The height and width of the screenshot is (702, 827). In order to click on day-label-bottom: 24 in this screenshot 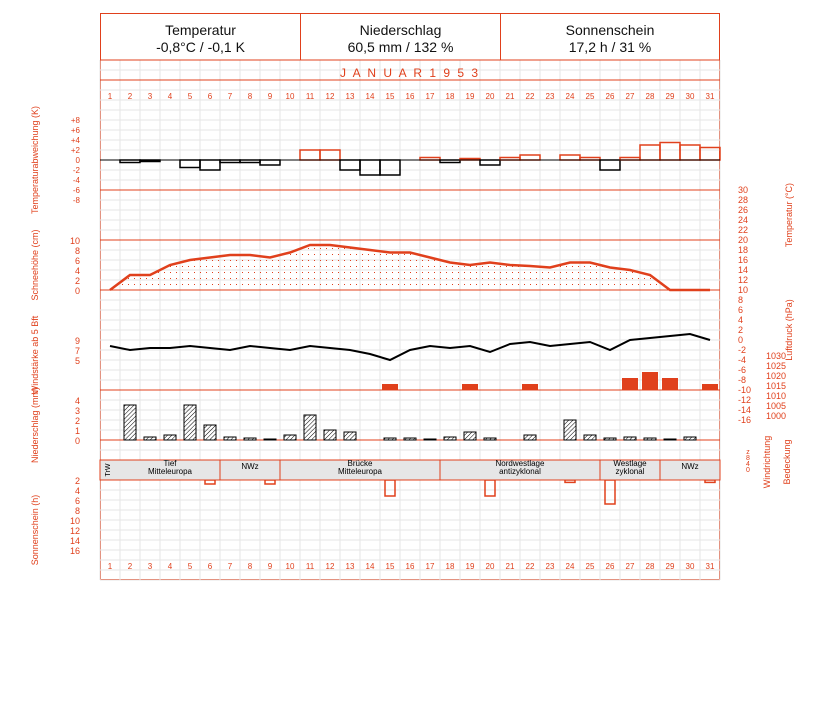, I will do `click(570, 566)`.